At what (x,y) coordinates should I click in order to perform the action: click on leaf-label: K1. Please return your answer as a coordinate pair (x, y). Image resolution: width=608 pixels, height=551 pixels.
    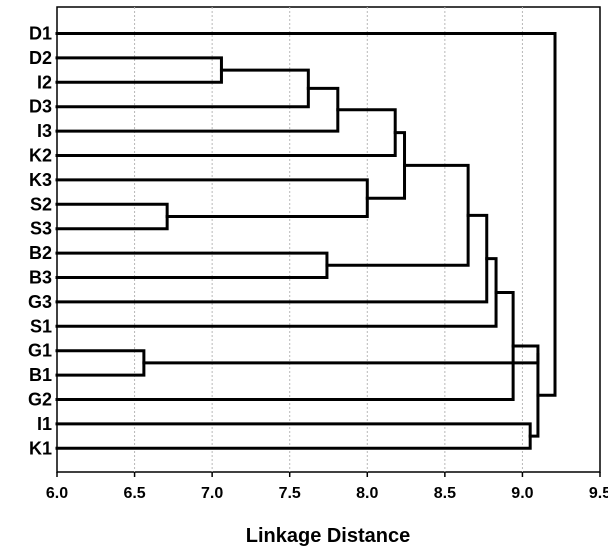
    Looking at the image, I should click on (40, 448).